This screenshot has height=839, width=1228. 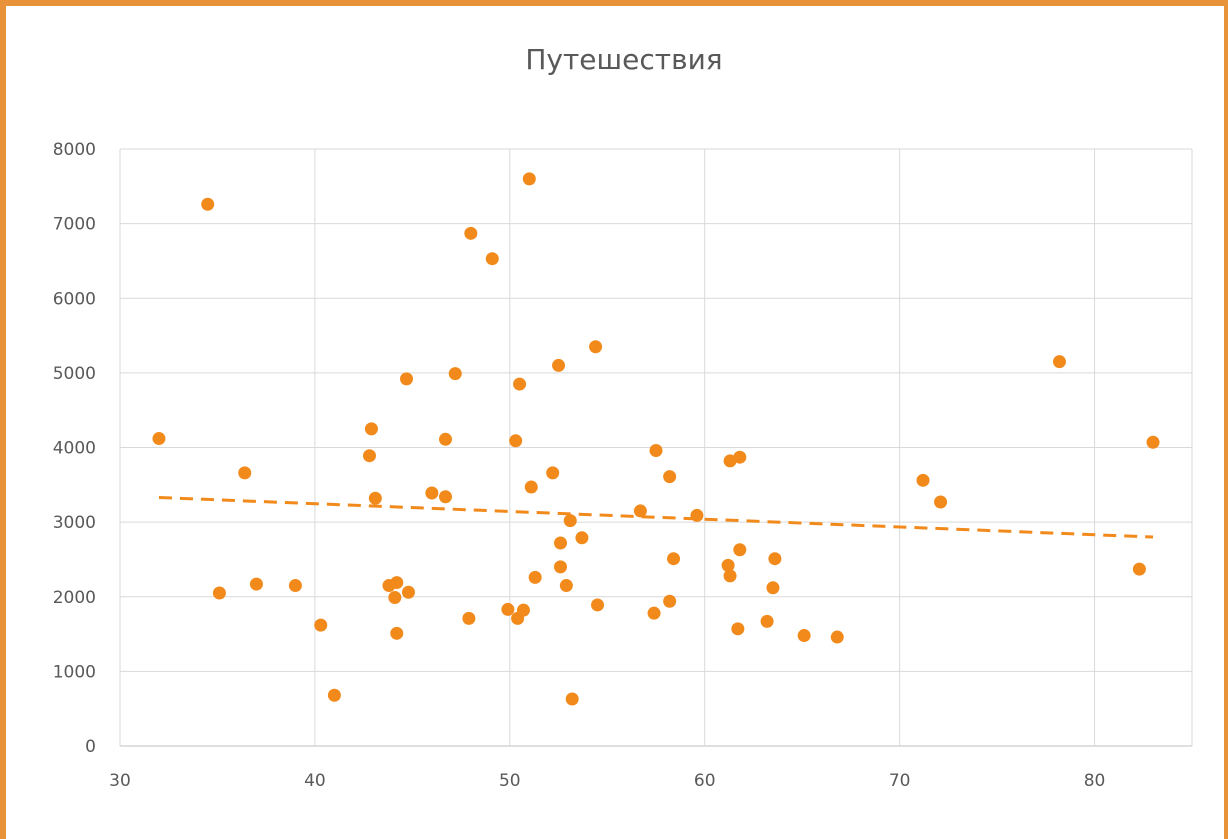 What do you see at coordinates (1095, 781) in the screenshot?
I see `x-tick-label: 80` at bounding box center [1095, 781].